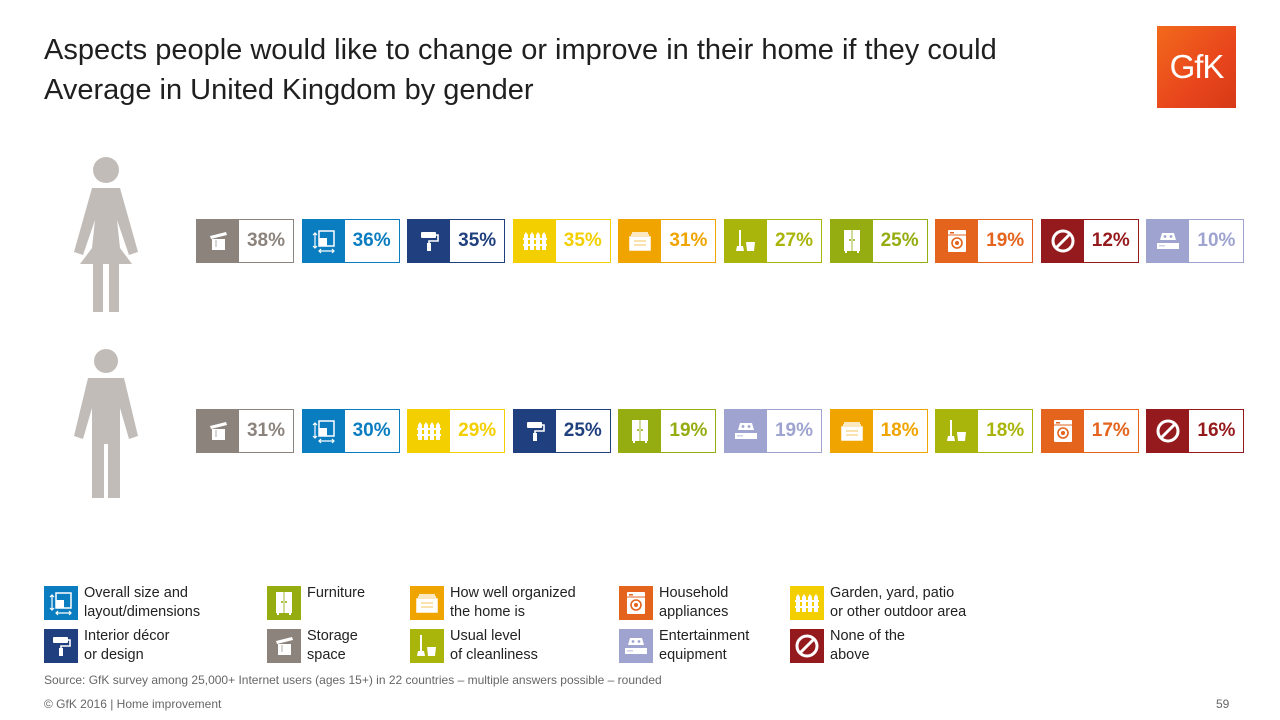 The image size is (1280, 720). What do you see at coordinates (332, 645) in the screenshot?
I see `legend-label: Storage space` at bounding box center [332, 645].